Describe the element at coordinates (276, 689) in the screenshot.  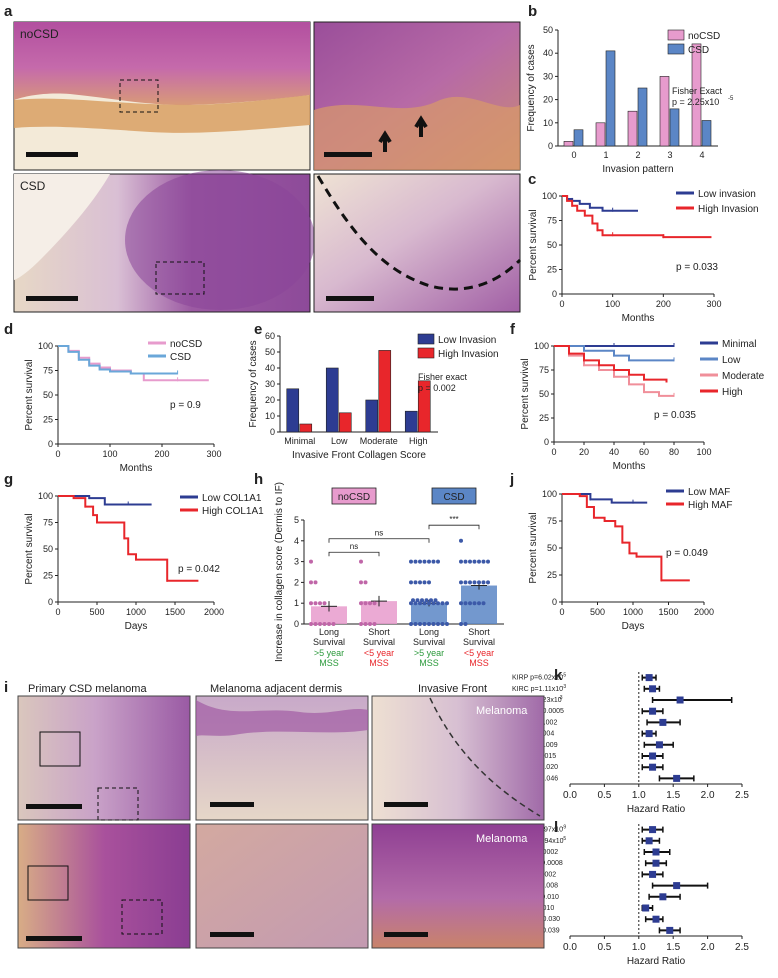
I see `col-title-adjacent: Melanoma adjacent dermis` at that location.